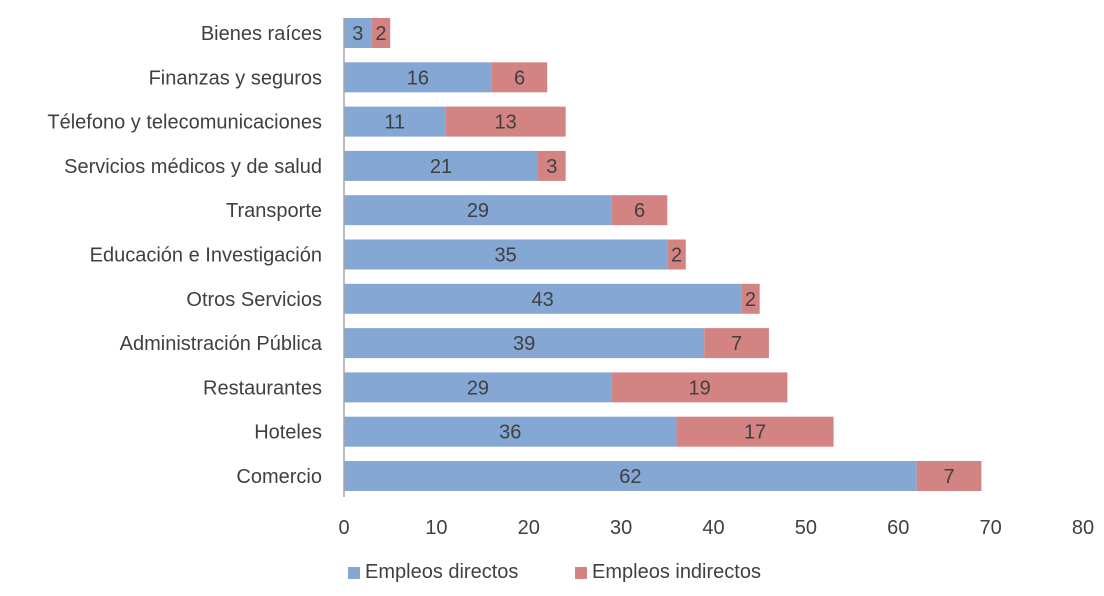 This screenshot has height=596, width=1104. I want to click on category-label: Bienes raíces, so click(261, 34).